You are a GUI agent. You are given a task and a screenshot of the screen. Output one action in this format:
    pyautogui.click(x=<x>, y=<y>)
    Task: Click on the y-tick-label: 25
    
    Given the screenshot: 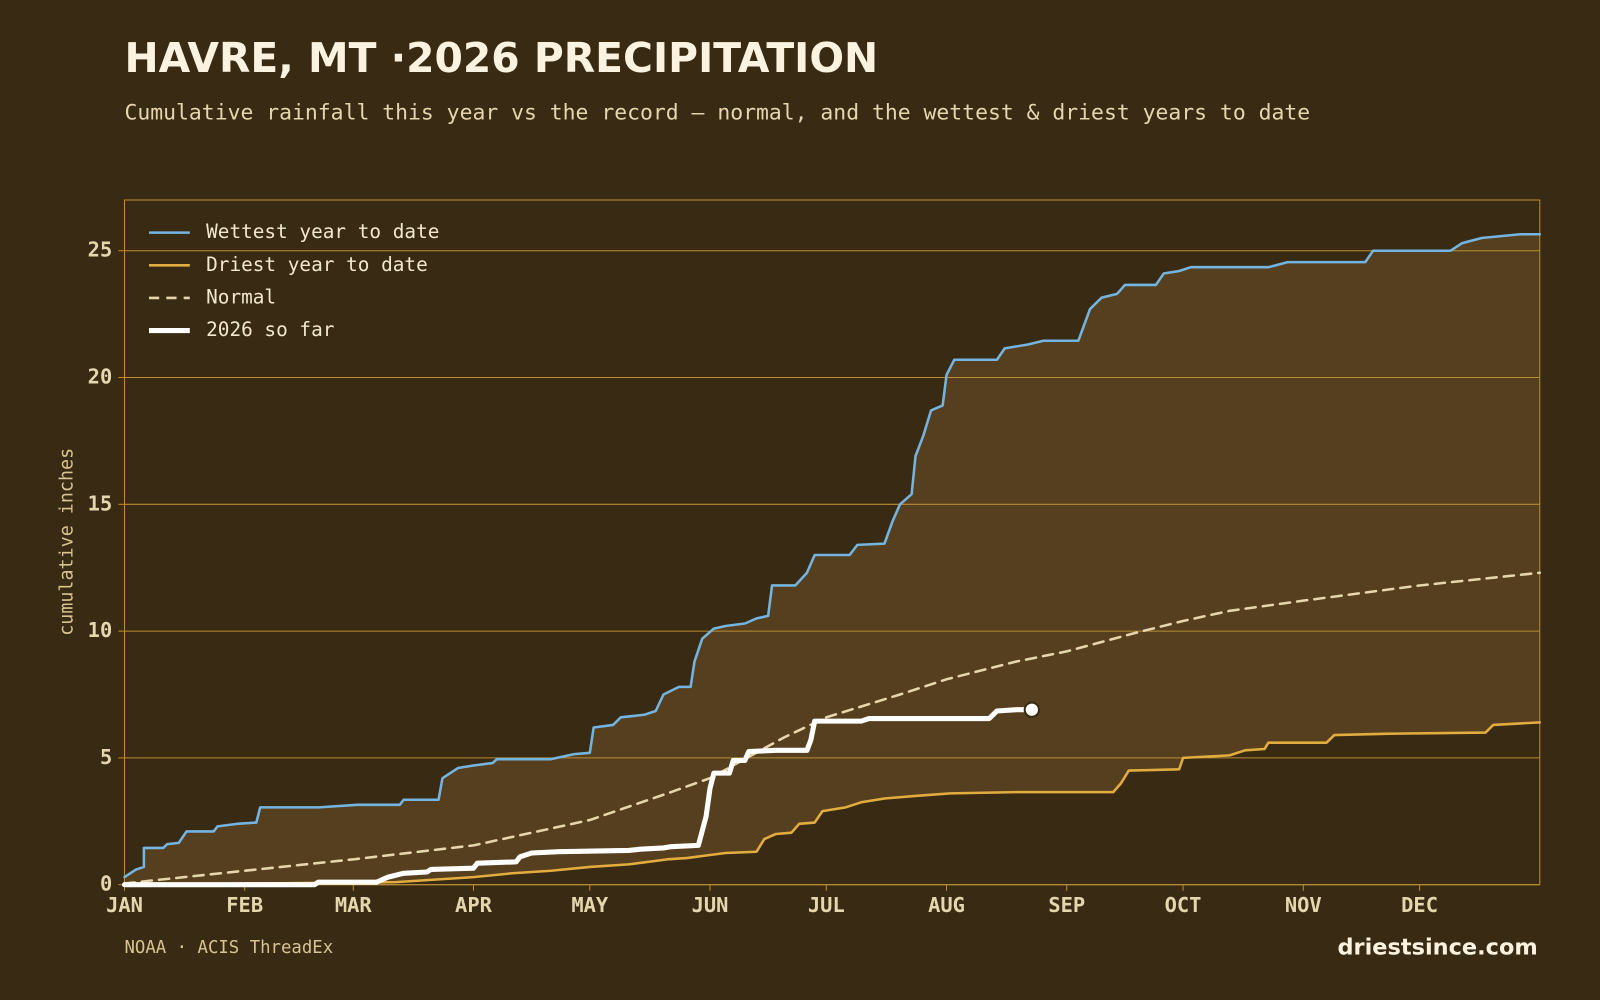 What is the action you would take?
    pyautogui.click(x=100, y=250)
    